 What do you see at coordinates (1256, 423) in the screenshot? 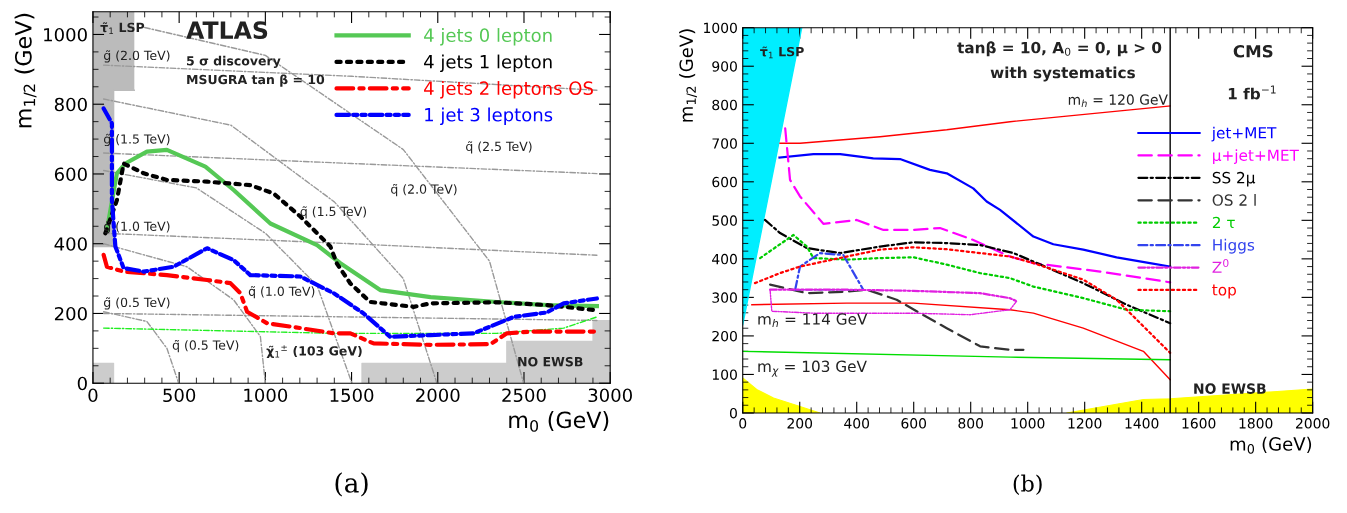
I see `x-tick-label: 1800` at bounding box center [1256, 423].